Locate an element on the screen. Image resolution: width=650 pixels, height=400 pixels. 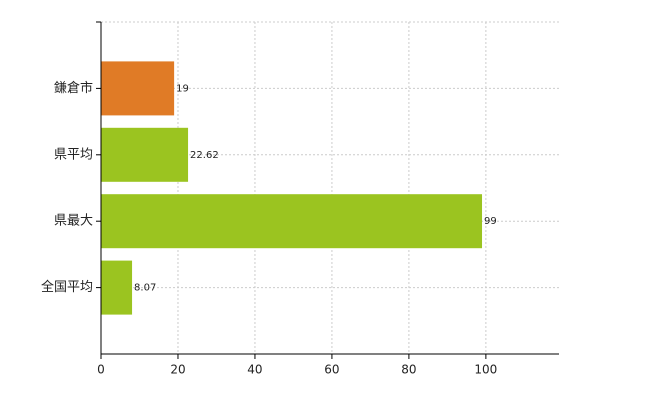
value-label: 19 is located at coordinates (182, 88).